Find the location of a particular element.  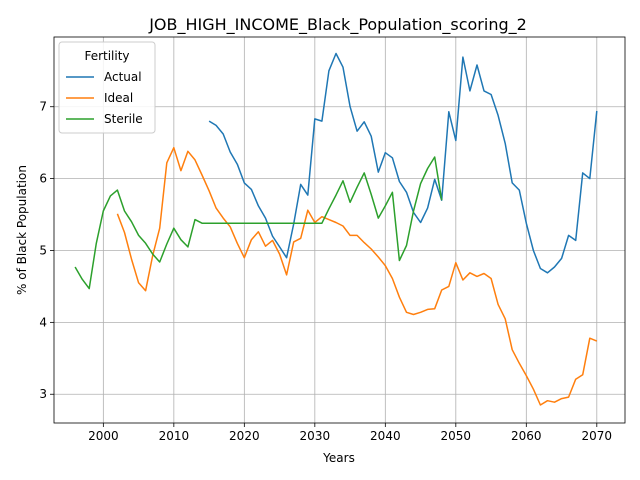

legend-box is located at coordinates (107, 87).